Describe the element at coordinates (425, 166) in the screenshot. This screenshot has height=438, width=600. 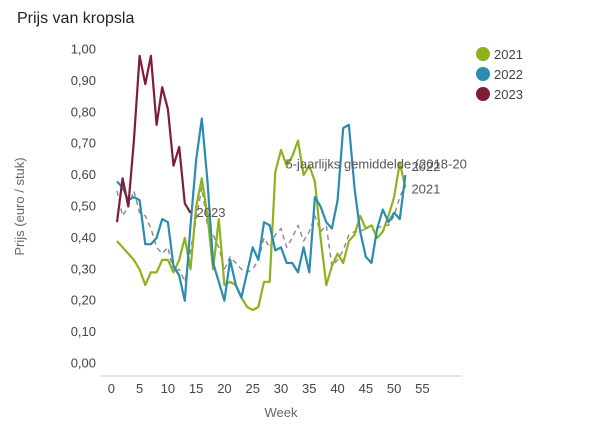
I see `series-end-label: 2022` at that location.